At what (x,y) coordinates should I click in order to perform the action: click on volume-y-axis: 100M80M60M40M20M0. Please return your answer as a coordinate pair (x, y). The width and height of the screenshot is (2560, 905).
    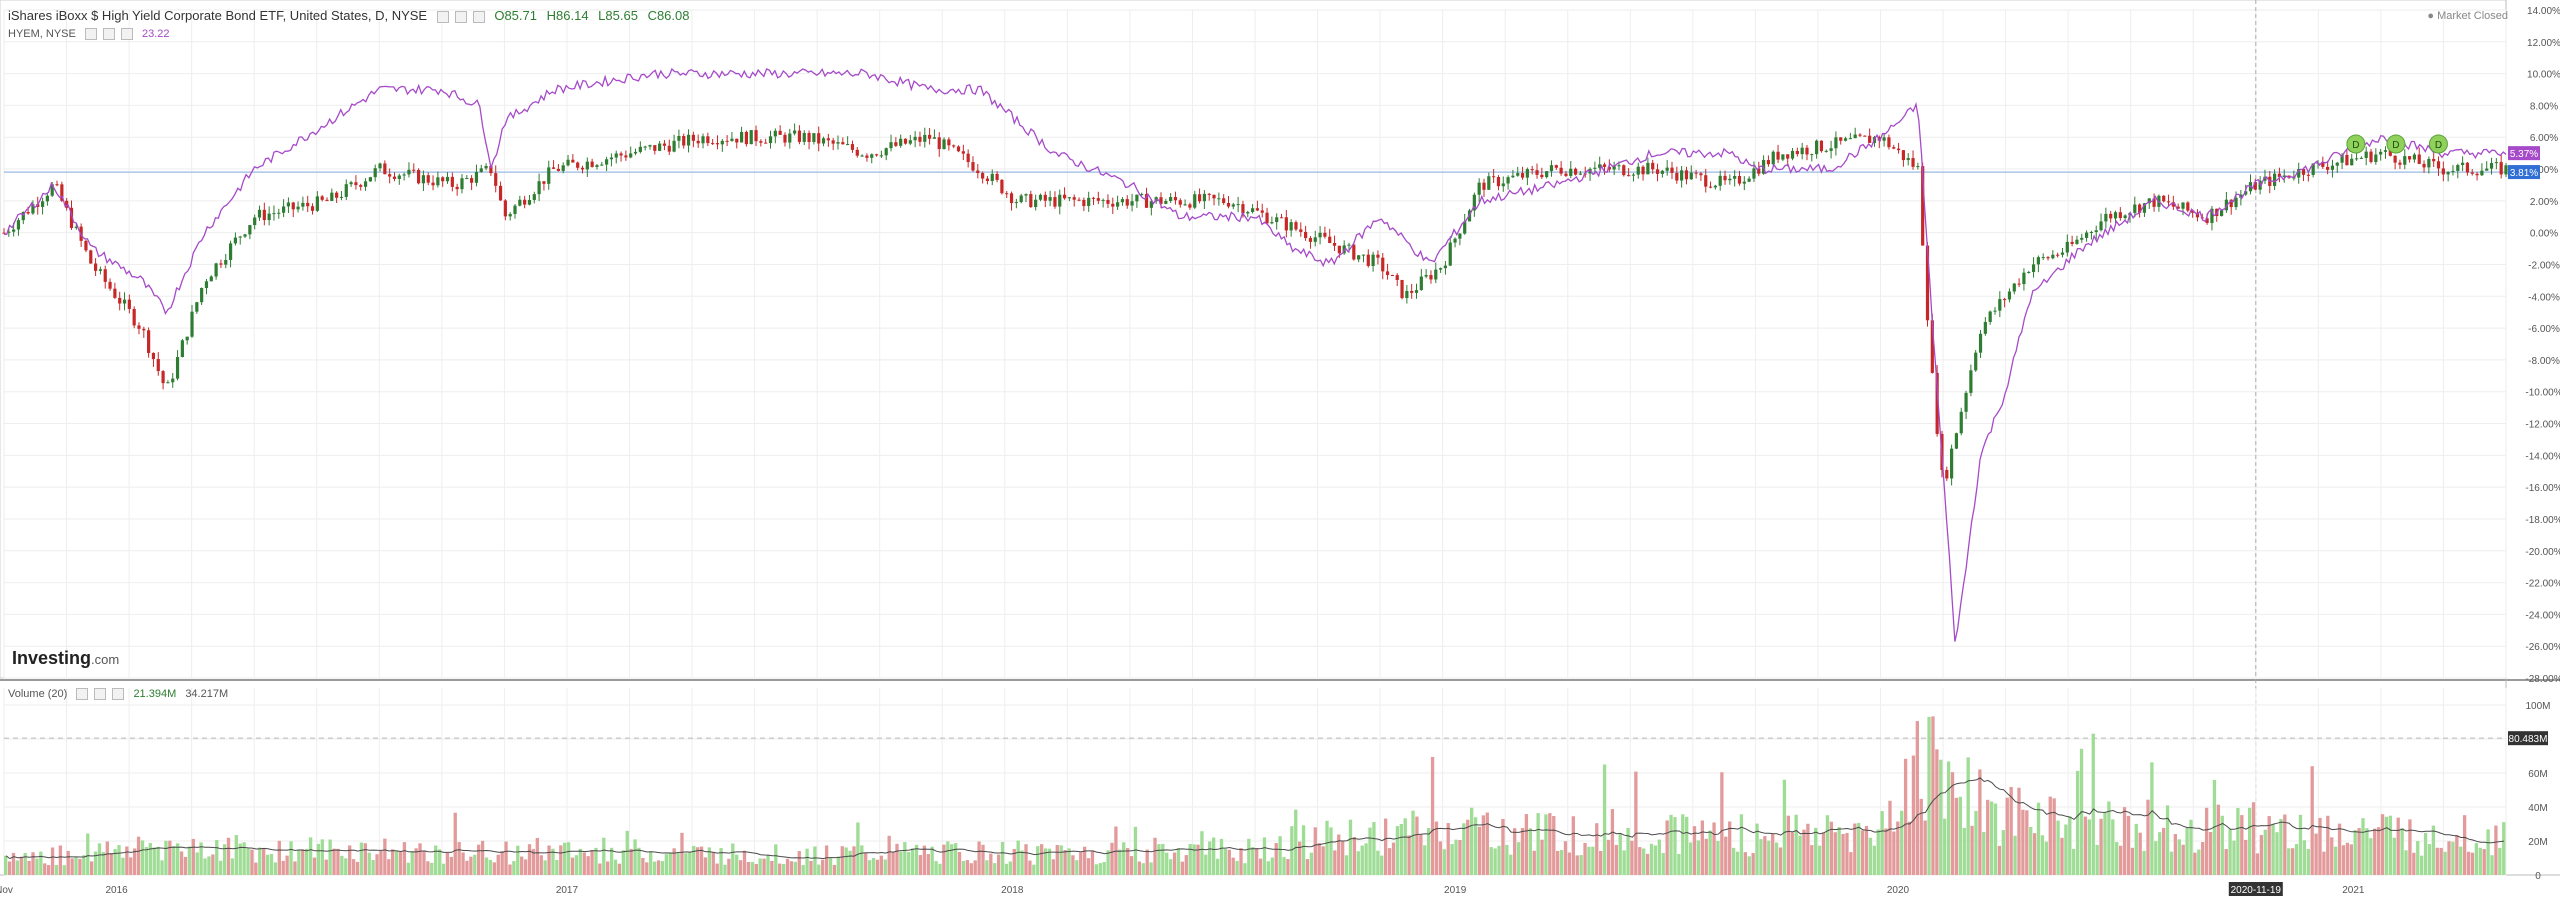
    Looking at the image, I should click on (2537, 791).